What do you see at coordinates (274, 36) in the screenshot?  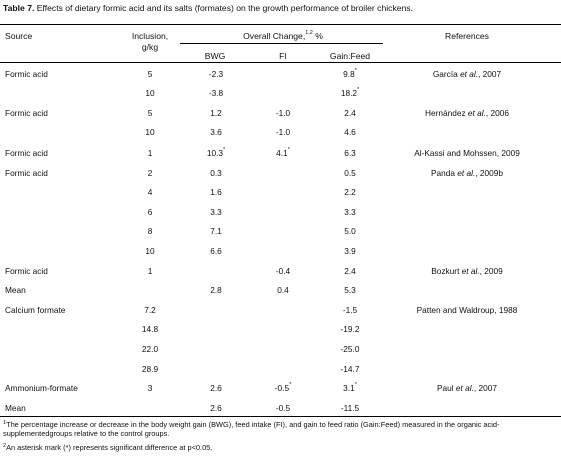 I see `header-overall-text: Overall Change,` at bounding box center [274, 36].